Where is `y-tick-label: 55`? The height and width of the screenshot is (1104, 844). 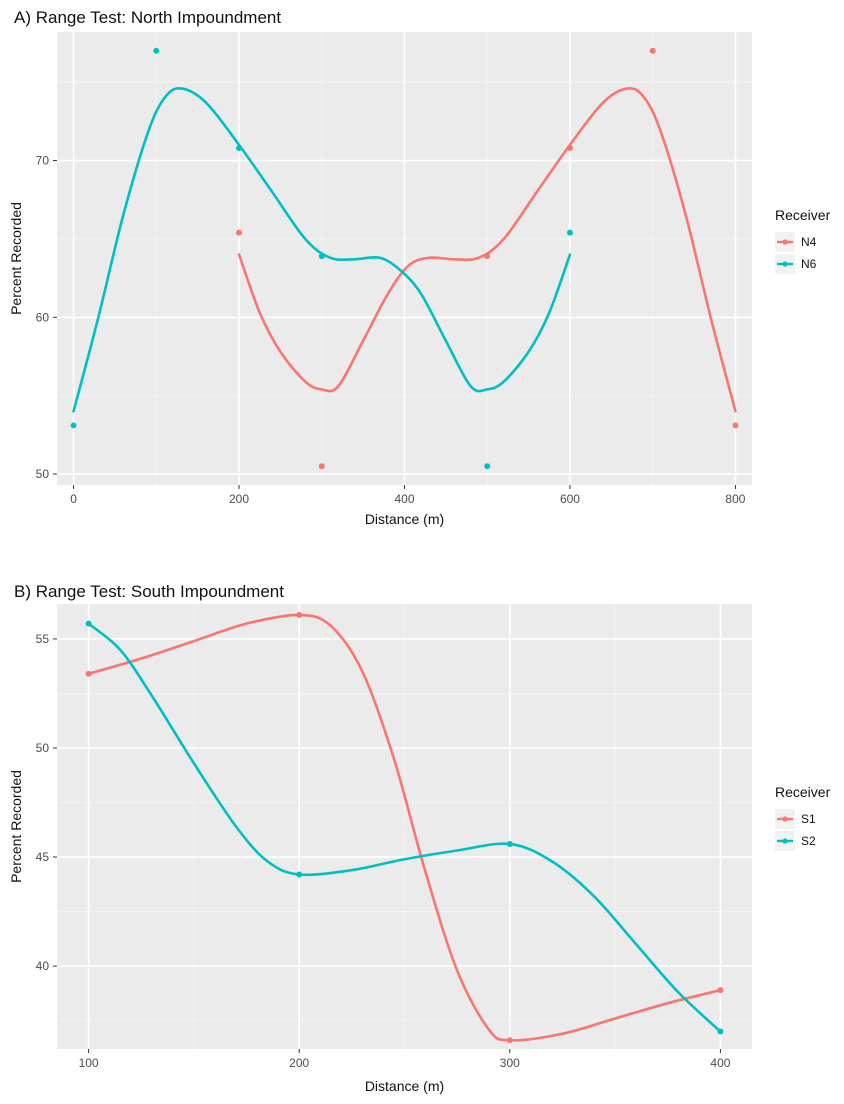
y-tick-label: 55 is located at coordinates (43, 639).